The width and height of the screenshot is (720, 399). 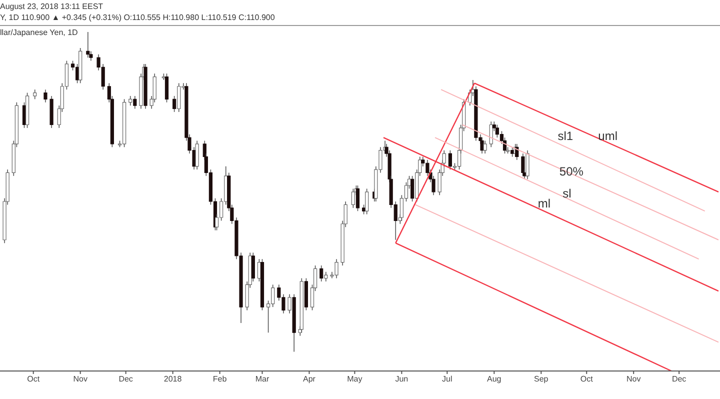 I want to click on x-tick-label: Jul, so click(x=447, y=379).